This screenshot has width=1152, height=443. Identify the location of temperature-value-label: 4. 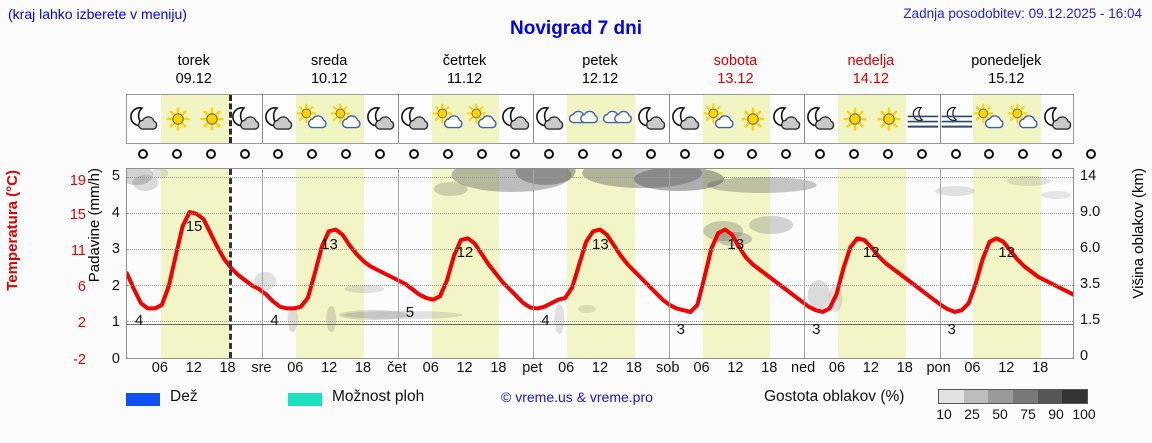
(545, 321).